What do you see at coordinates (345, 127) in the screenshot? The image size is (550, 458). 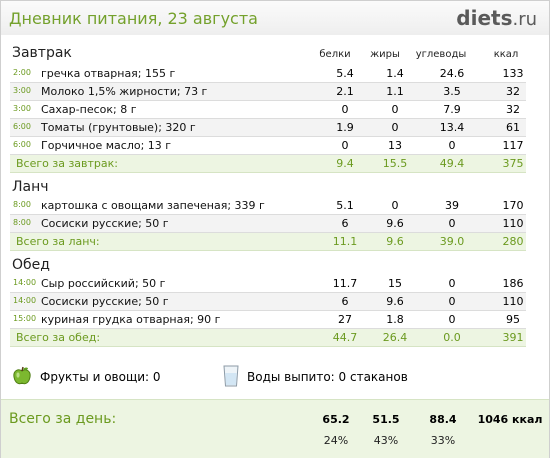 I see `protein-value: 1.9` at bounding box center [345, 127].